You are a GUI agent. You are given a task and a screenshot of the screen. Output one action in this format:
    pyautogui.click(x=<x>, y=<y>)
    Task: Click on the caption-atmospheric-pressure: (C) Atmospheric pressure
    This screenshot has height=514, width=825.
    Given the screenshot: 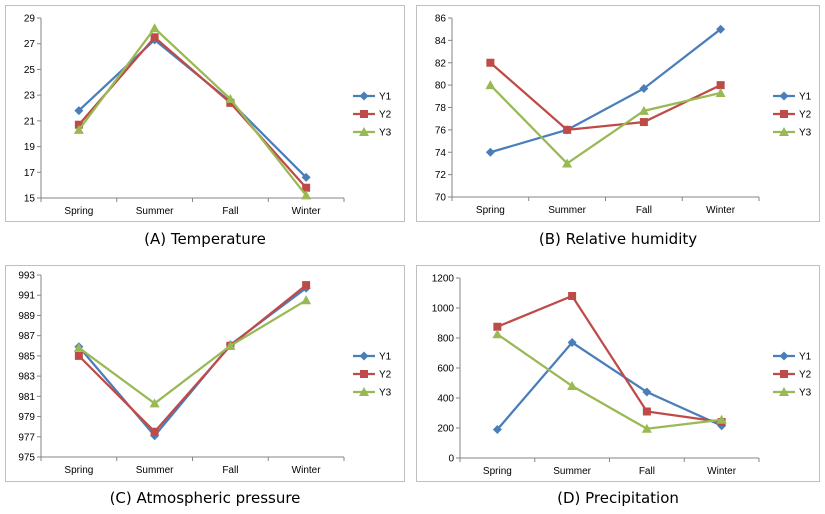 What is the action you would take?
    pyautogui.click(x=205, y=498)
    